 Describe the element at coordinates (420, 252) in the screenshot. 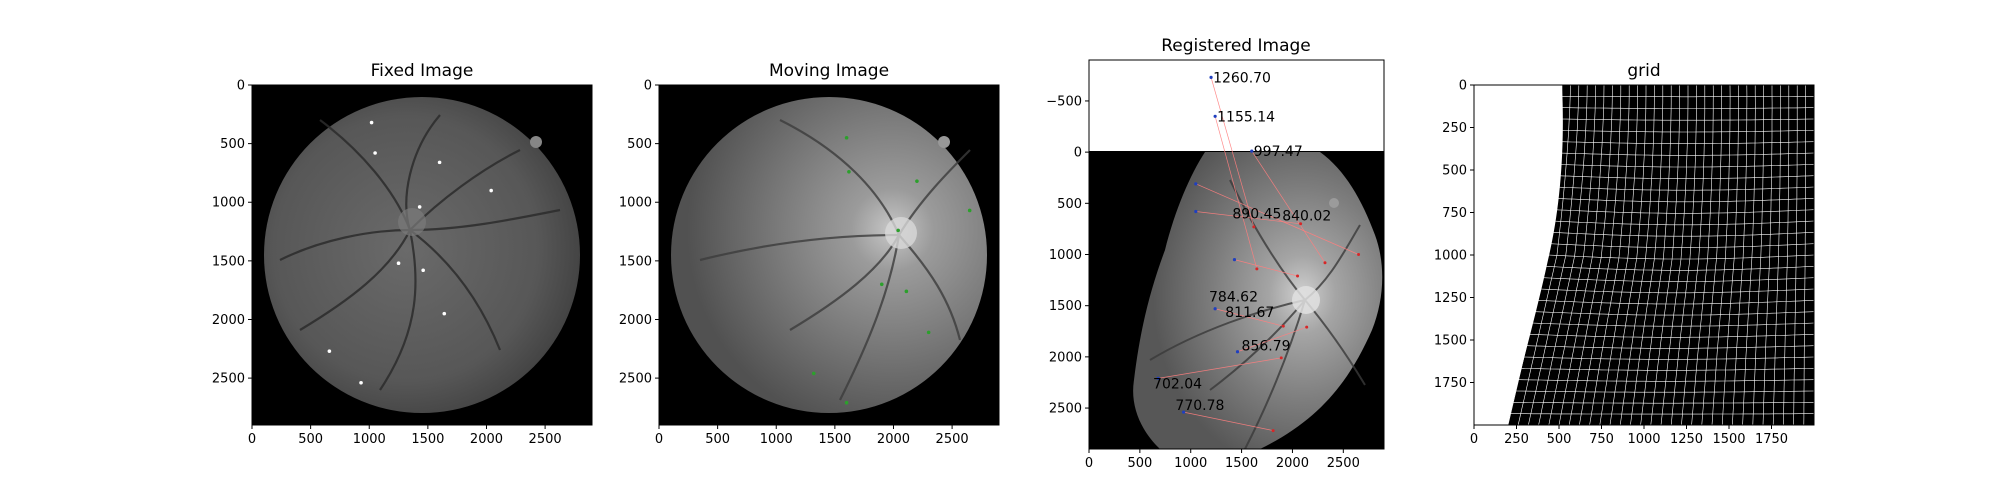

I see `vessel-lines` at that location.